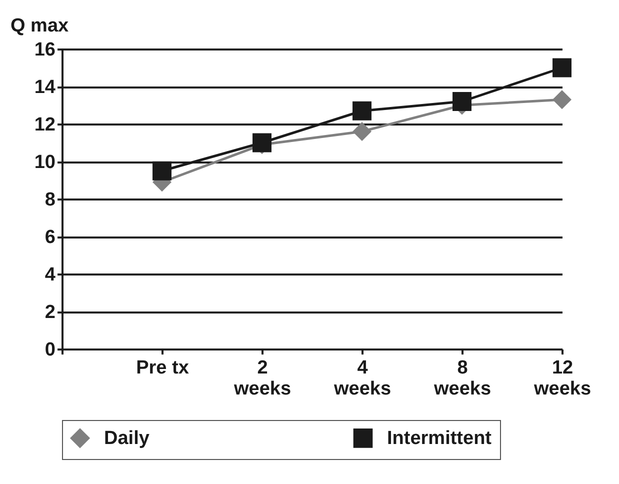  I want to click on y-tick-label: 4, so click(50, 275).